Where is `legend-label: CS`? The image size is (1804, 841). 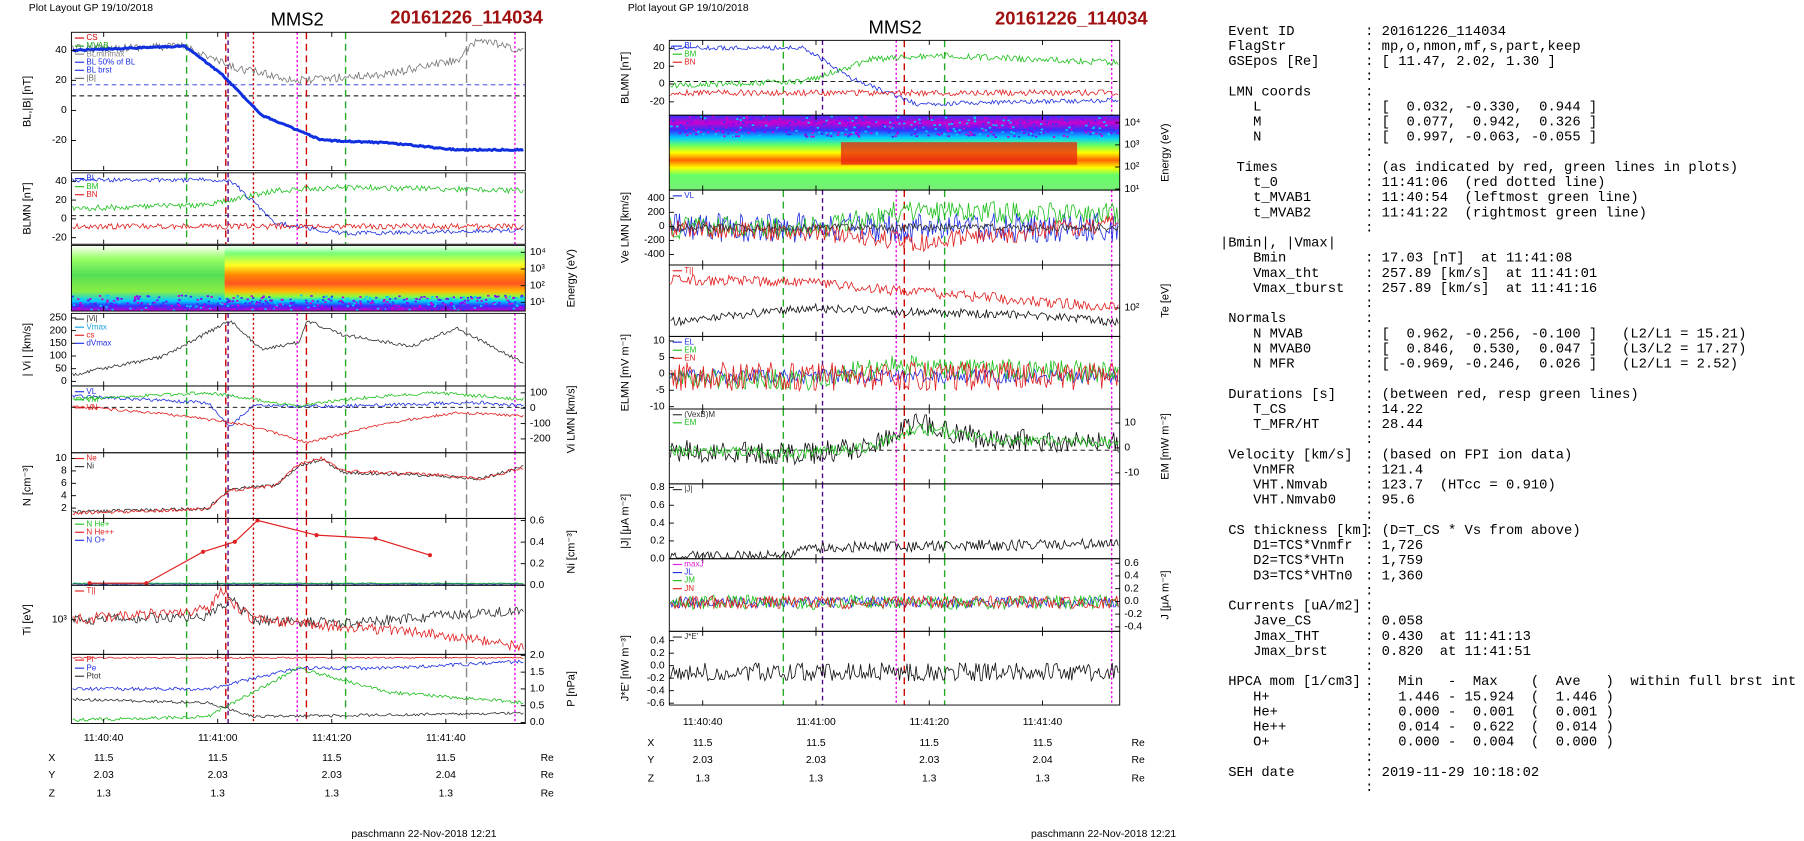
legend-label: CS is located at coordinates (91, 37).